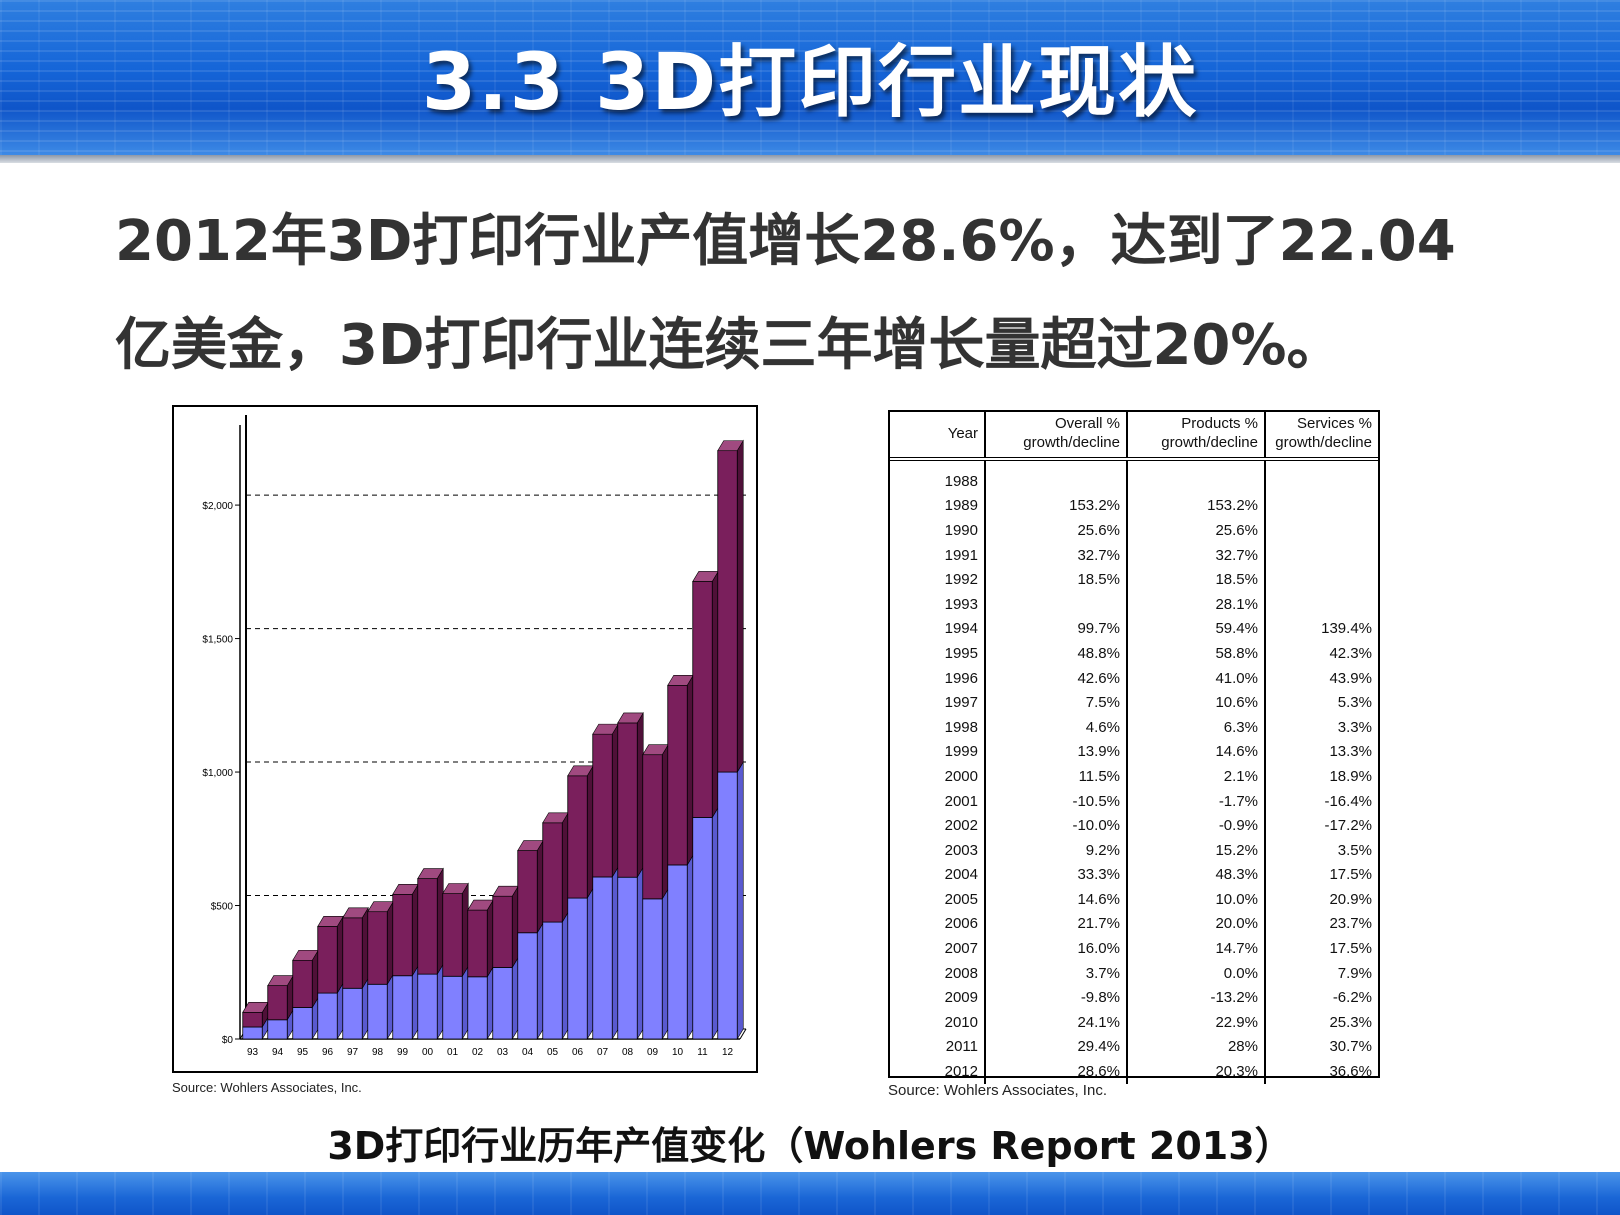 The height and width of the screenshot is (1215, 1620). What do you see at coordinates (267, 1087) in the screenshot?
I see `chart-source-note: Source: Wohlers Associates, Inc.` at bounding box center [267, 1087].